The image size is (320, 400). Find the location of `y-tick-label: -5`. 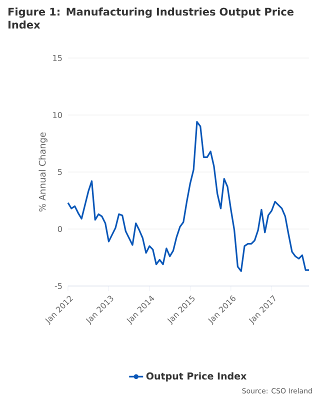

y-tick-label: -5 is located at coordinates (58, 286).